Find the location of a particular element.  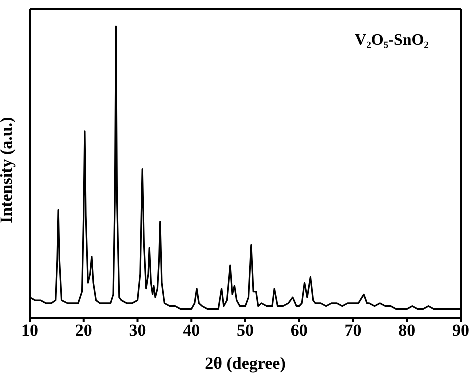

x-tick-label: 90 is located at coordinates (461, 330).